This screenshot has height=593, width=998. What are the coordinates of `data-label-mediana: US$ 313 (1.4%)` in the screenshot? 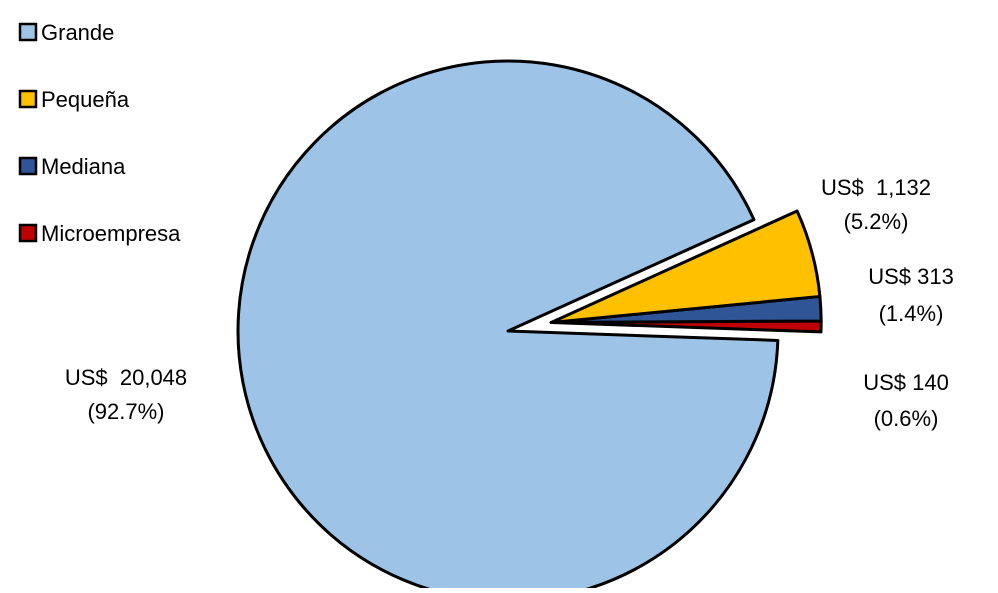 It's located at (911, 295).